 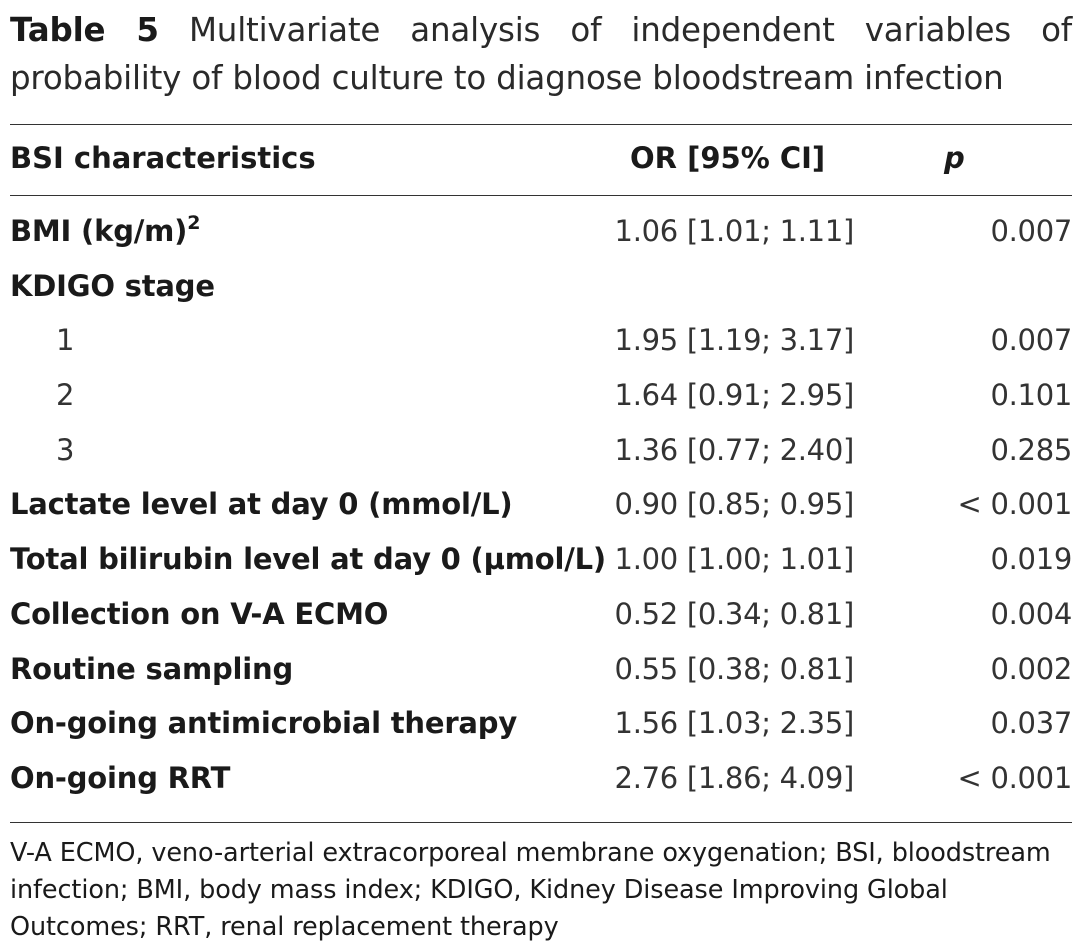 What do you see at coordinates (541, 782) in the screenshot?
I see `table-row: On-going RRT 2.76 [1.86; 4.09] < 0.001` at bounding box center [541, 782].